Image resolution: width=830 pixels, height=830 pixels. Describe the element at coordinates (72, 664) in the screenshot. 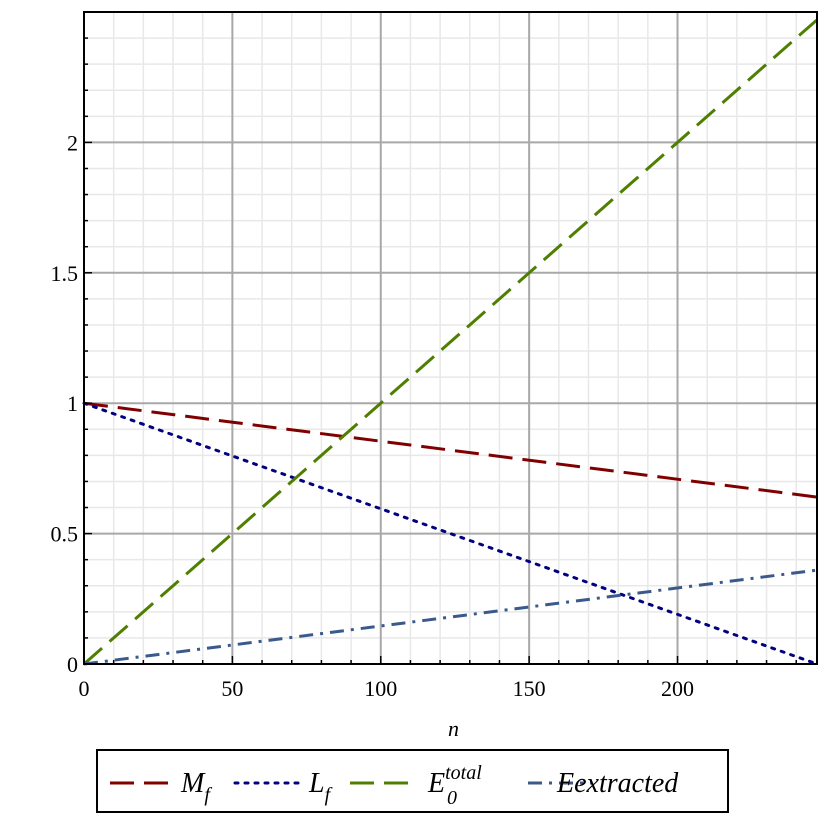

I see `y-tick-label: 0` at that location.